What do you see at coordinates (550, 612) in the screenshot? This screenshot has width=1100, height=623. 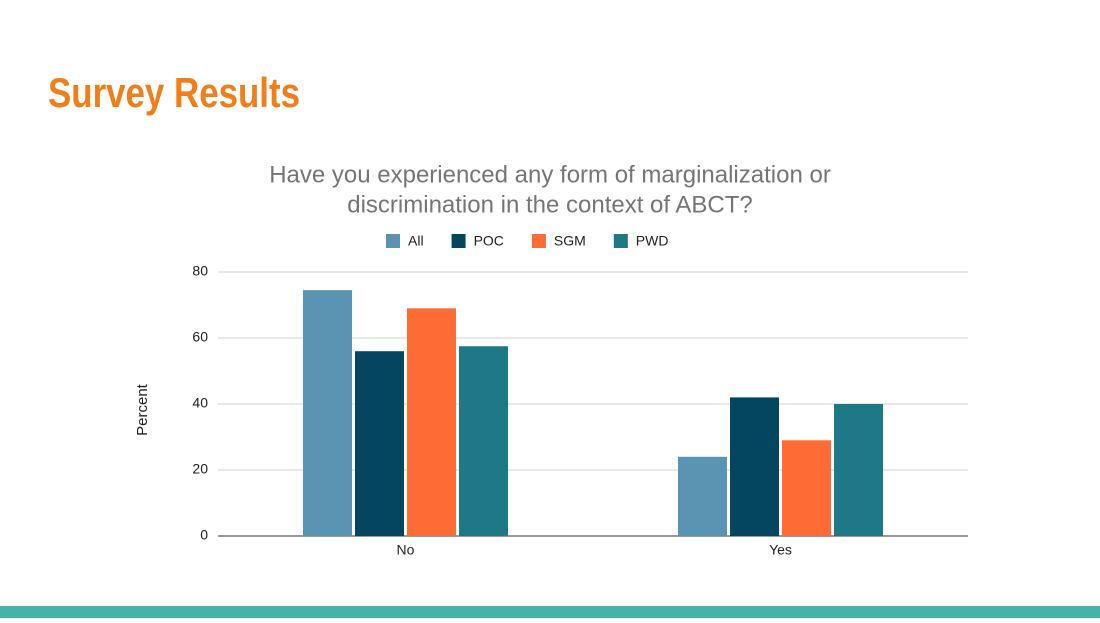 I see `footer-bar` at bounding box center [550, 612].